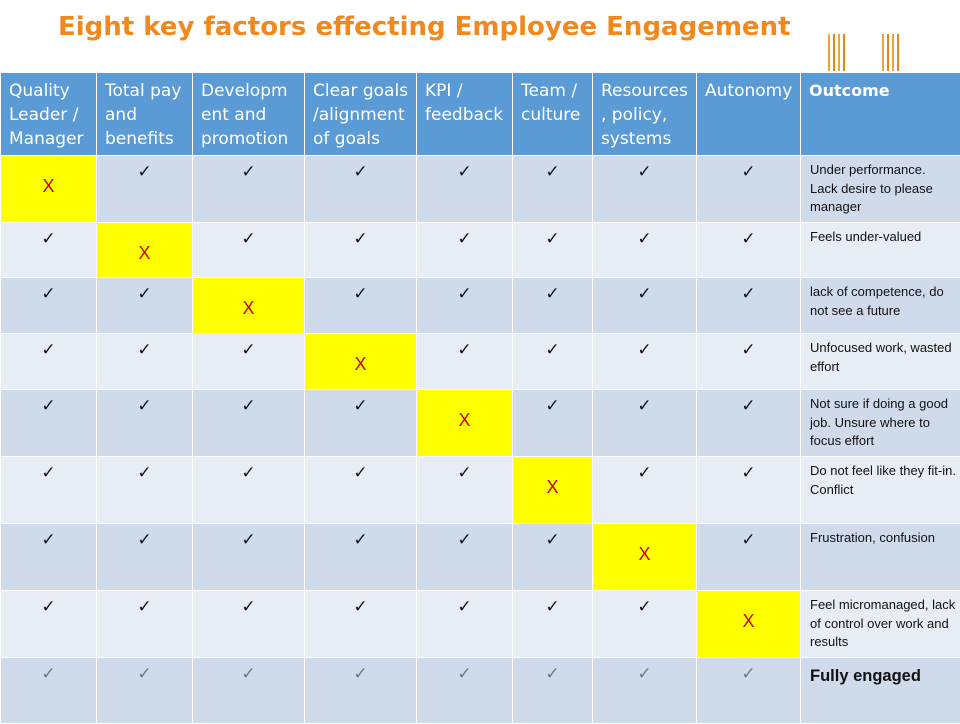 This screenshot has width=960, height=724. Describe the element at coordinates (890, 52) in the screenshot. I see `logo-mark-right` at that location.